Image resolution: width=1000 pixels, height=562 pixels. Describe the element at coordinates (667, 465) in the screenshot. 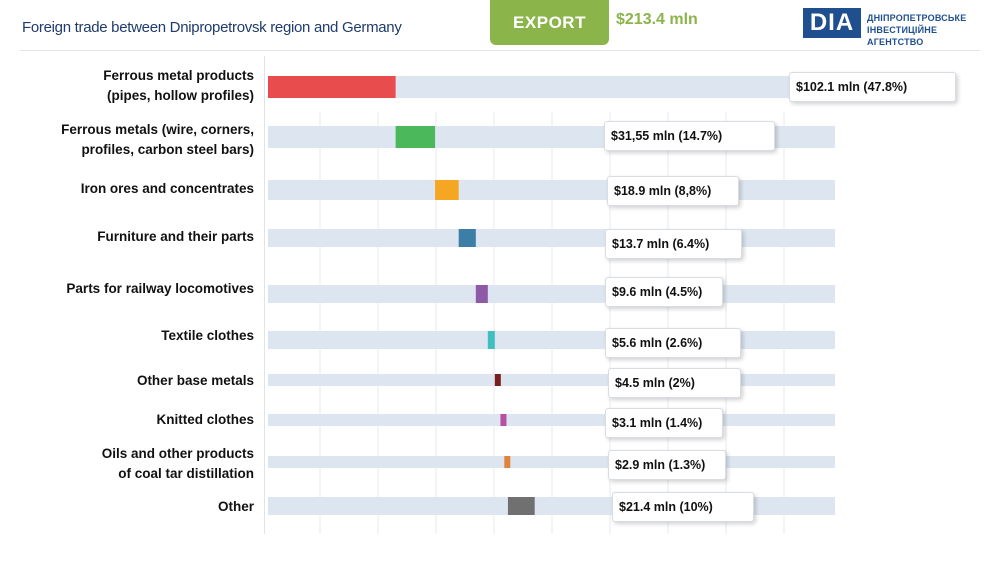

I see `data-label: $2.9 mln (1.3%)` at that location.